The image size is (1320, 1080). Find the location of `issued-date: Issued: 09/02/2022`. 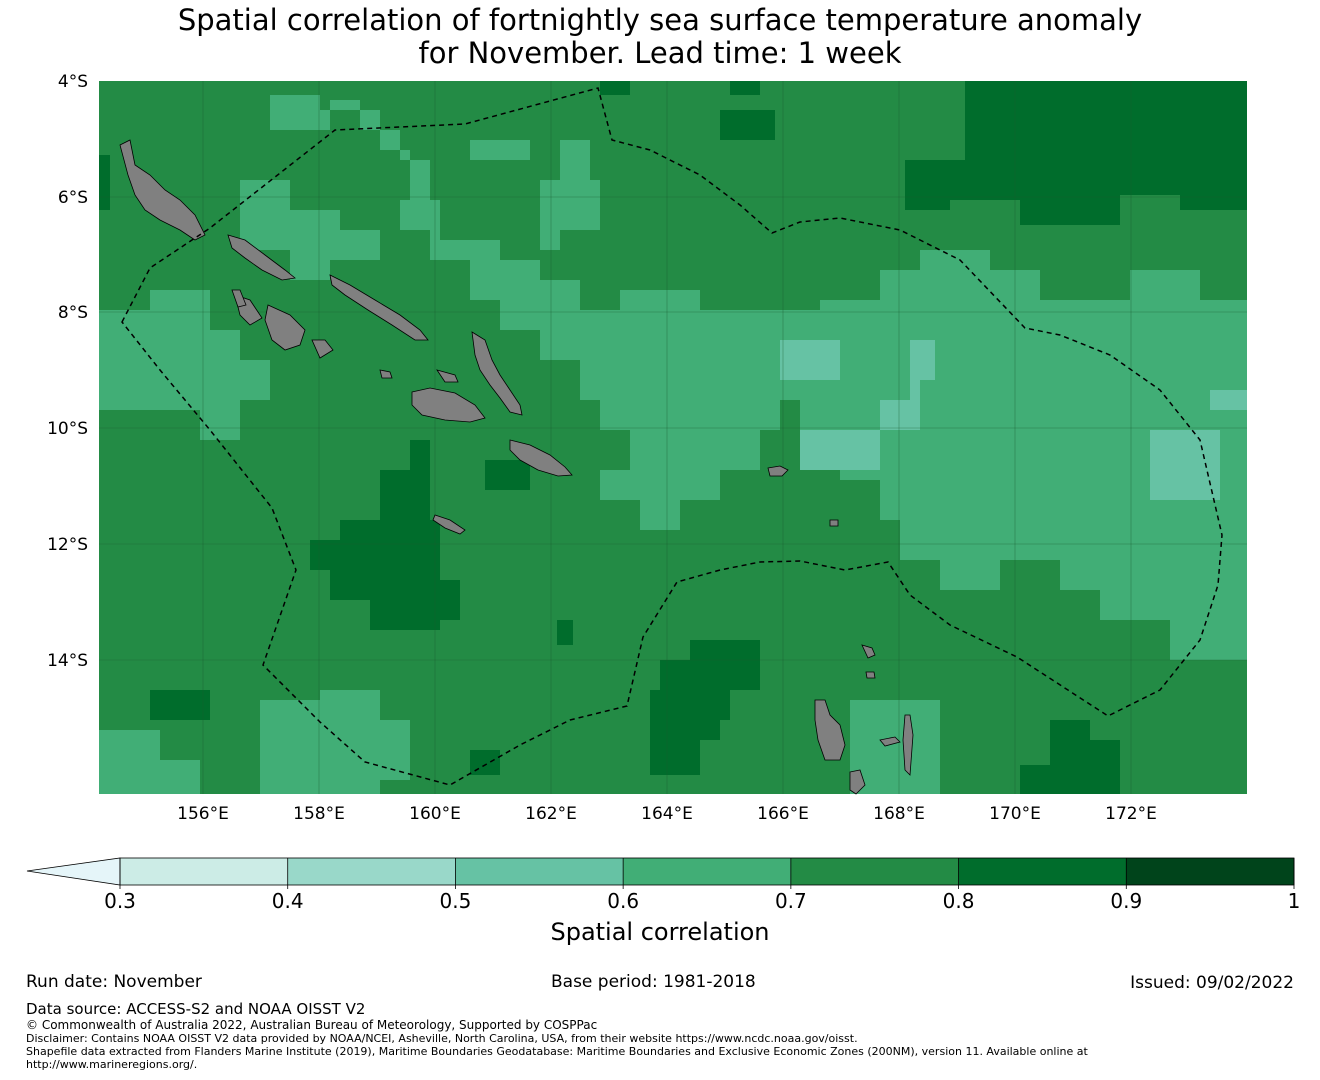

issued-date: Issued: 09/02/2022 is located at coordinates (1212, 983).